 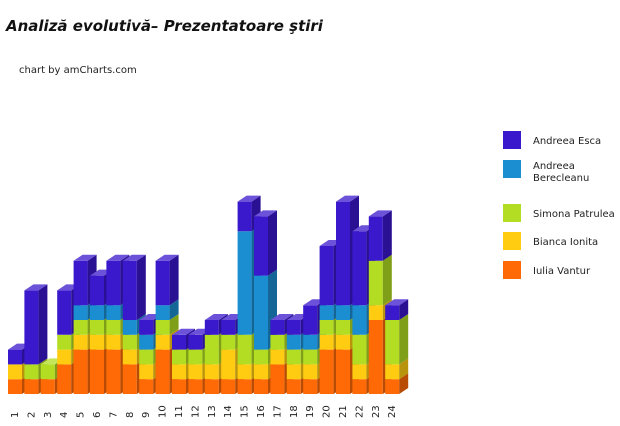 What do you see at coordinates (561, 178) in the screenshot?
I see `legend-label-line2: Berecleanu` at bounding box center [561, 178].